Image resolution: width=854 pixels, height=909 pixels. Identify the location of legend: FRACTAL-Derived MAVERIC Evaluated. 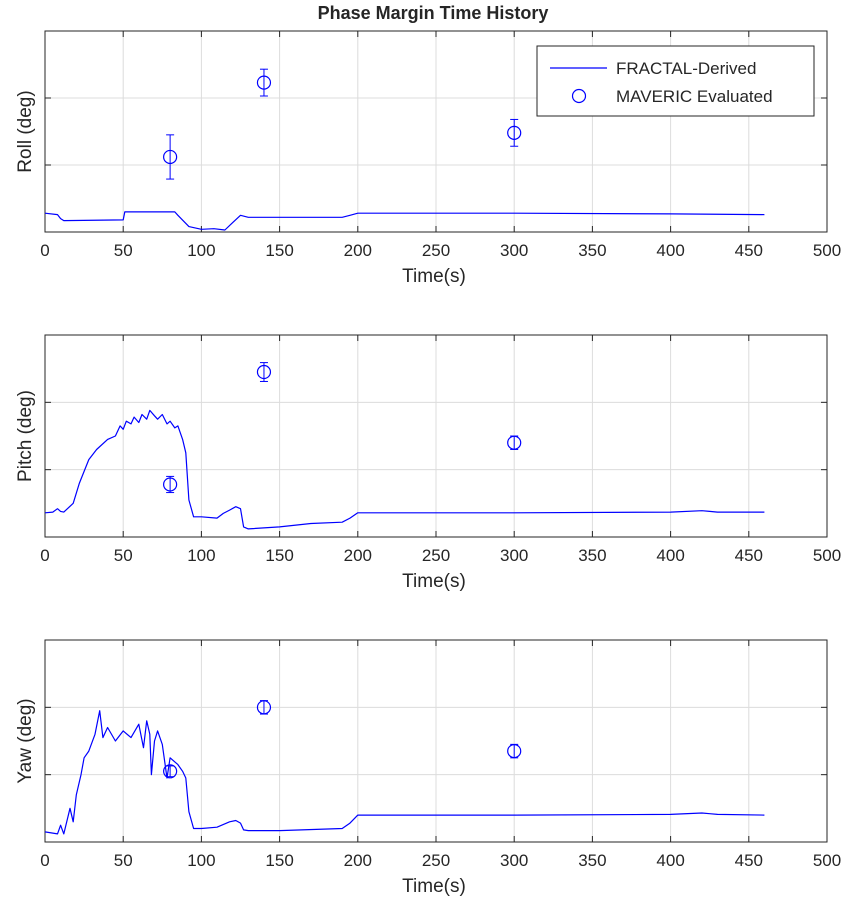
(675, 81).